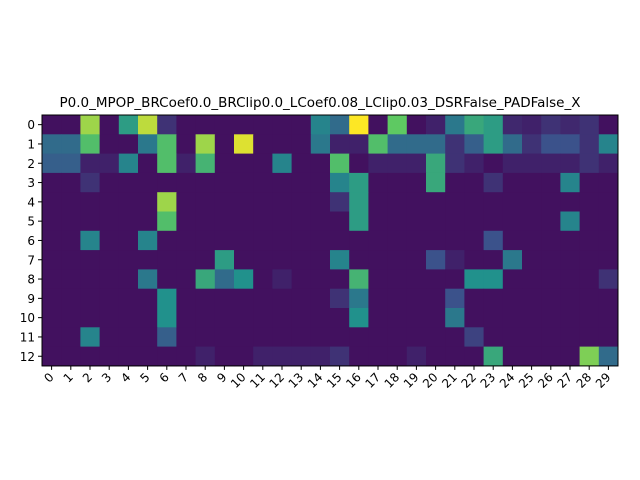 This screenshot has width=640, height=480. What do you see at coordinates (411, 380) in the screenshot?
I see `x-tick-label: 19` at bounding box center [411, 380].